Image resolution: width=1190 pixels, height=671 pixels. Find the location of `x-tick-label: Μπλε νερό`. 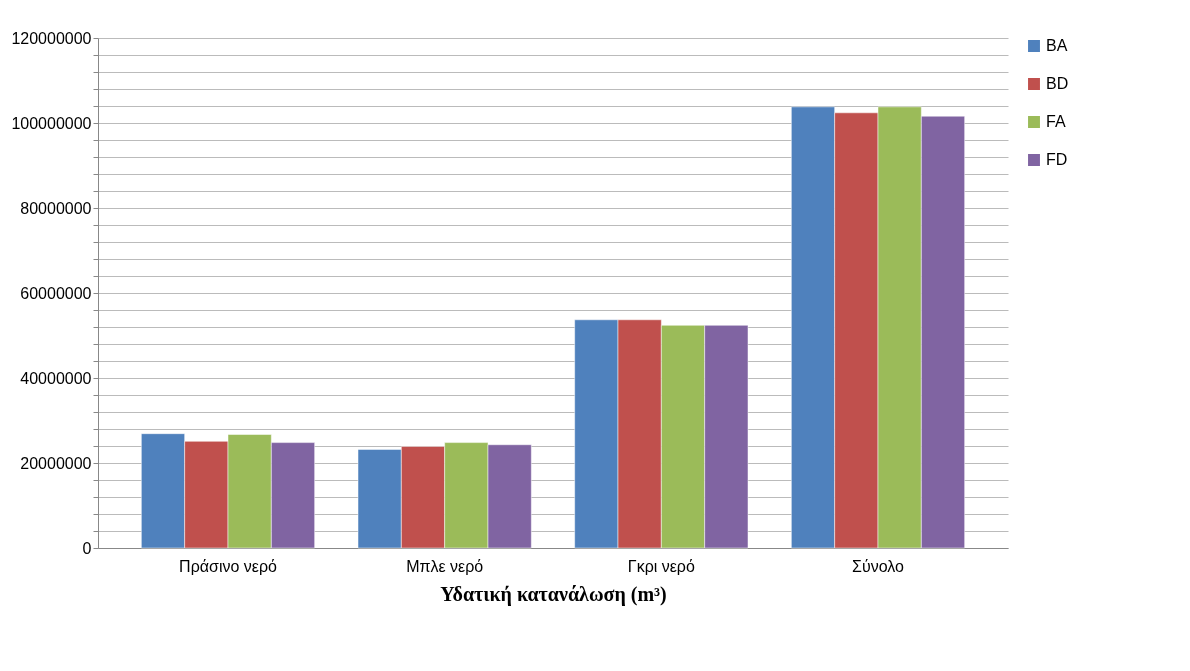

x-tick-label: Μπλε νερό is located at coordinates (445, 566).